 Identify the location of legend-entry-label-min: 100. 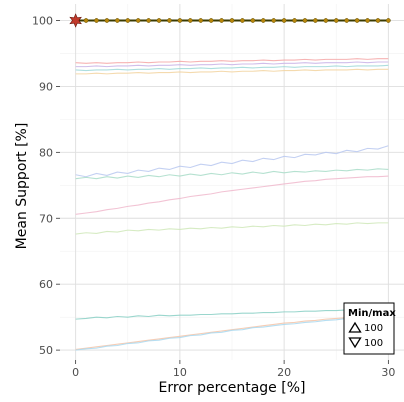
(373, 343).